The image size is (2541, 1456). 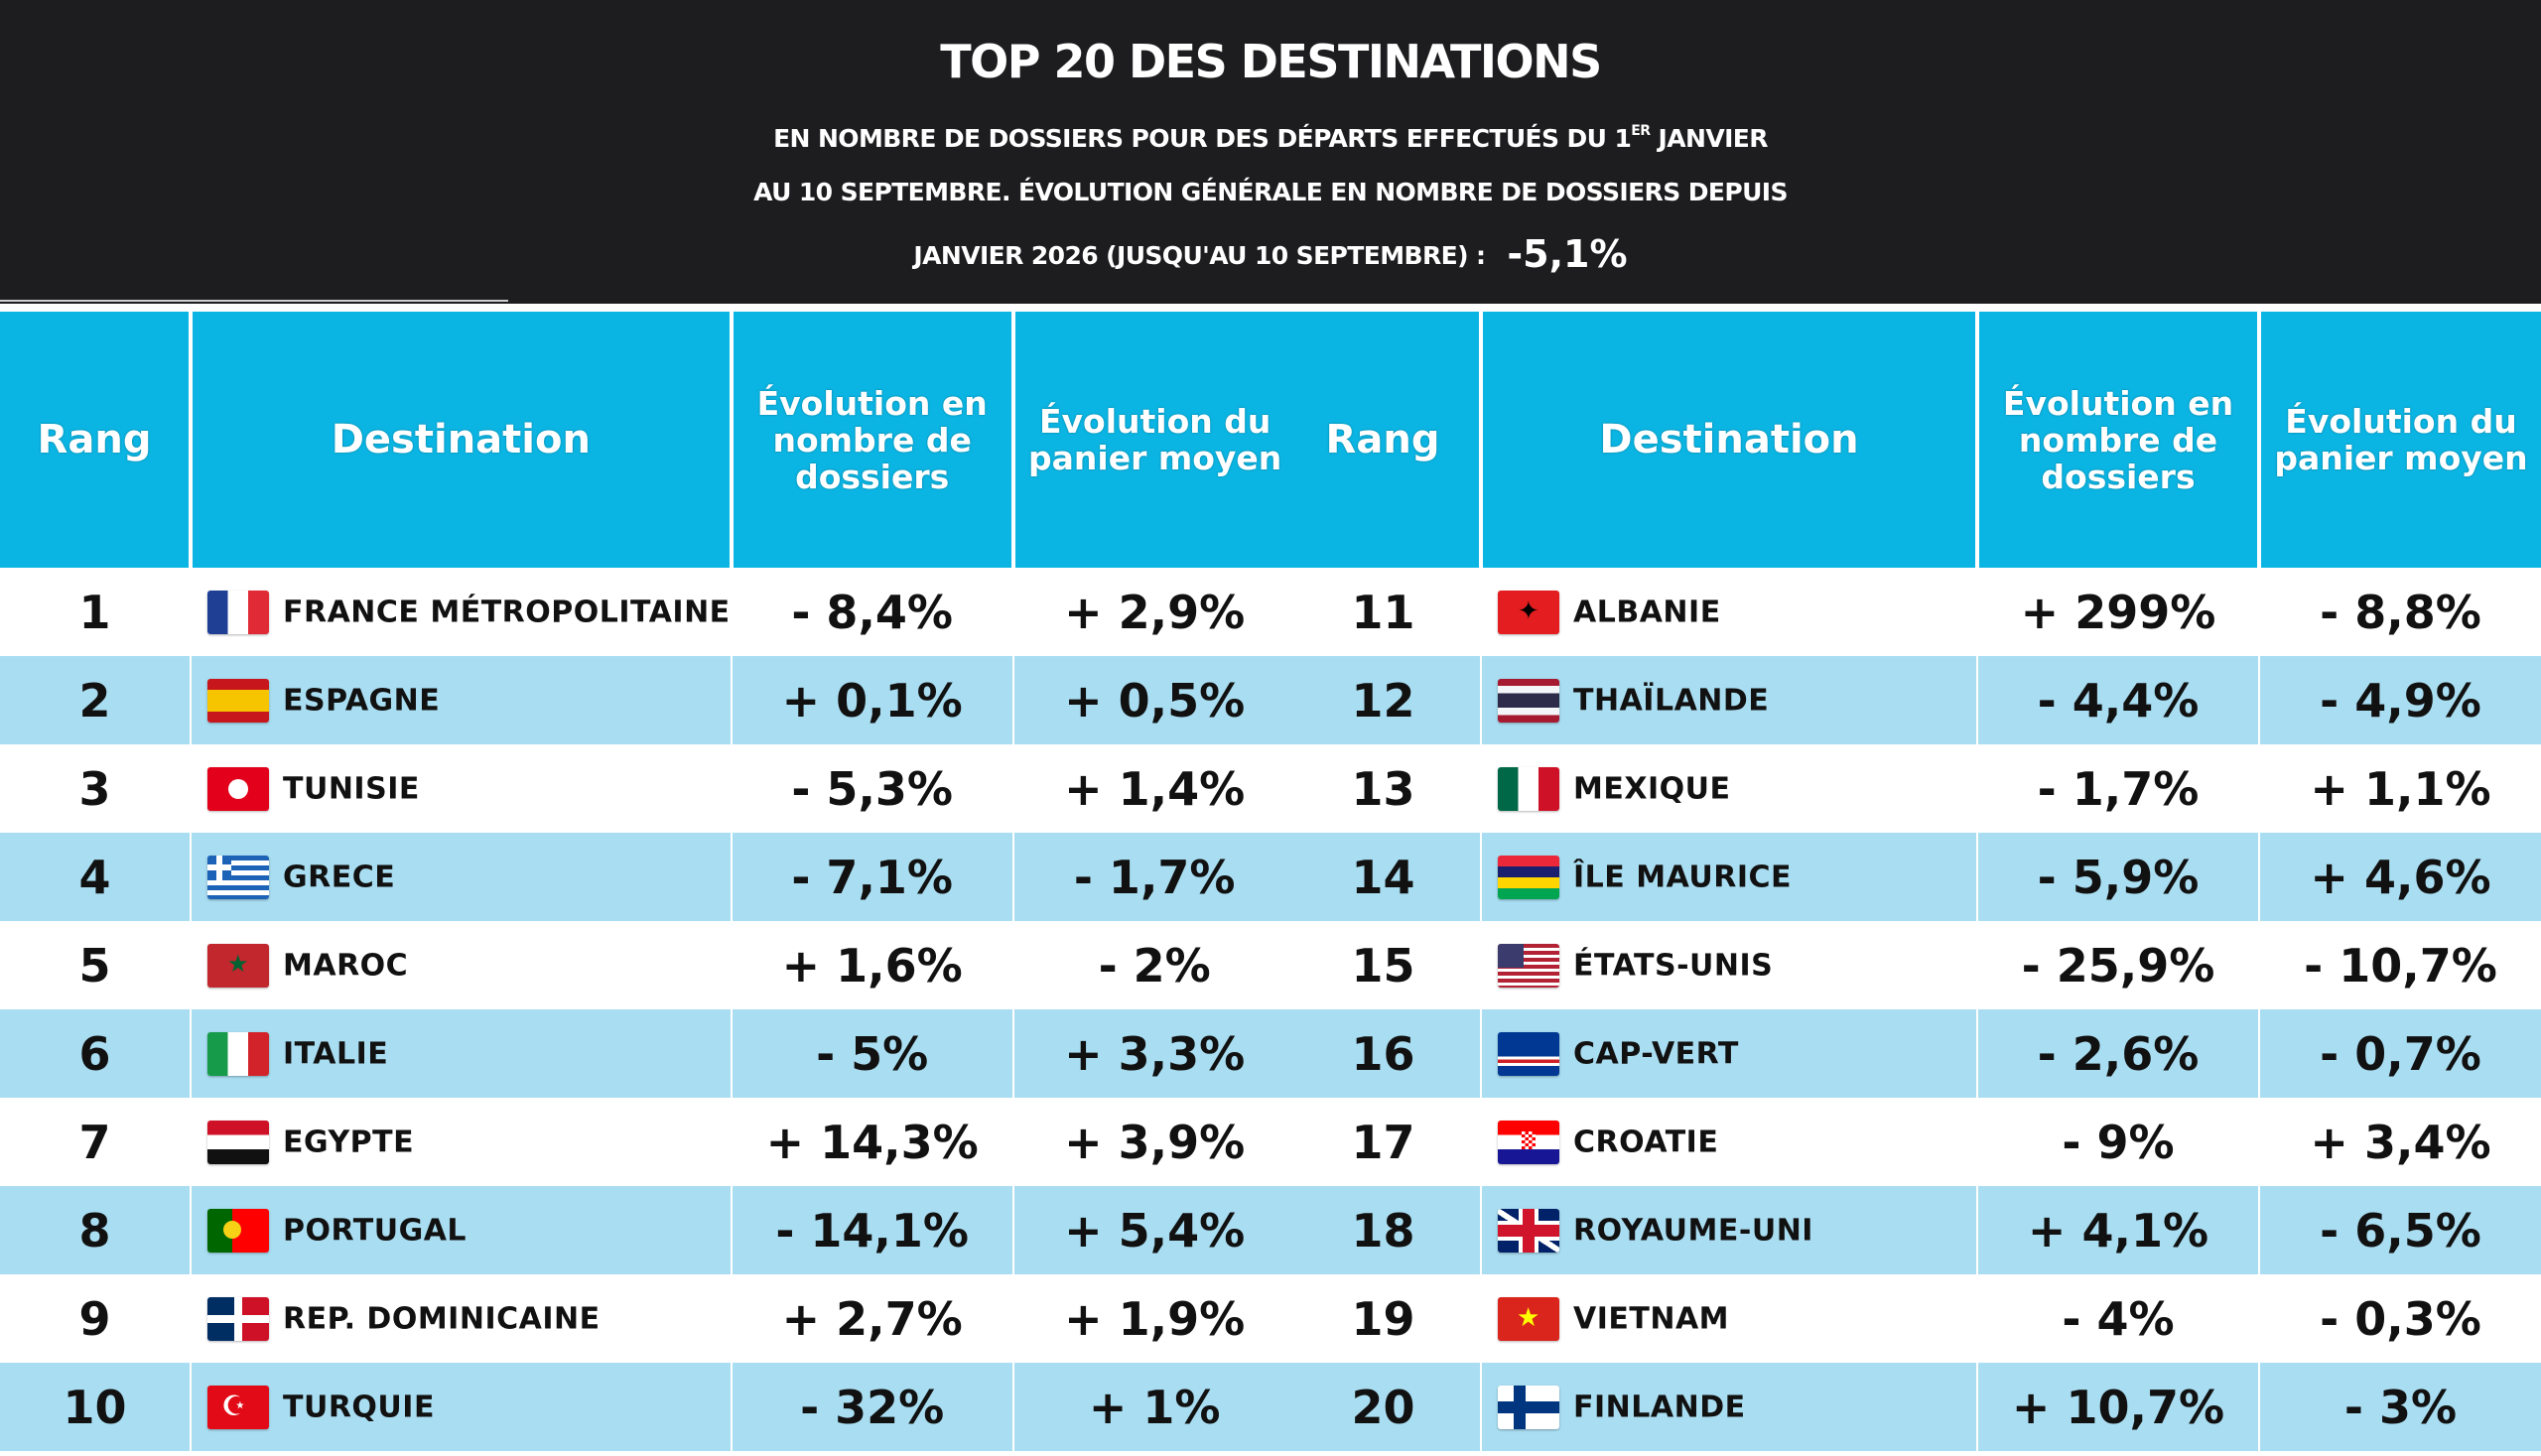 What do you see at coordinates (2399, 1407) in the screenshot?
I see `panier-evolution-cell: - 3%` at bounding box center [2399, 1407].